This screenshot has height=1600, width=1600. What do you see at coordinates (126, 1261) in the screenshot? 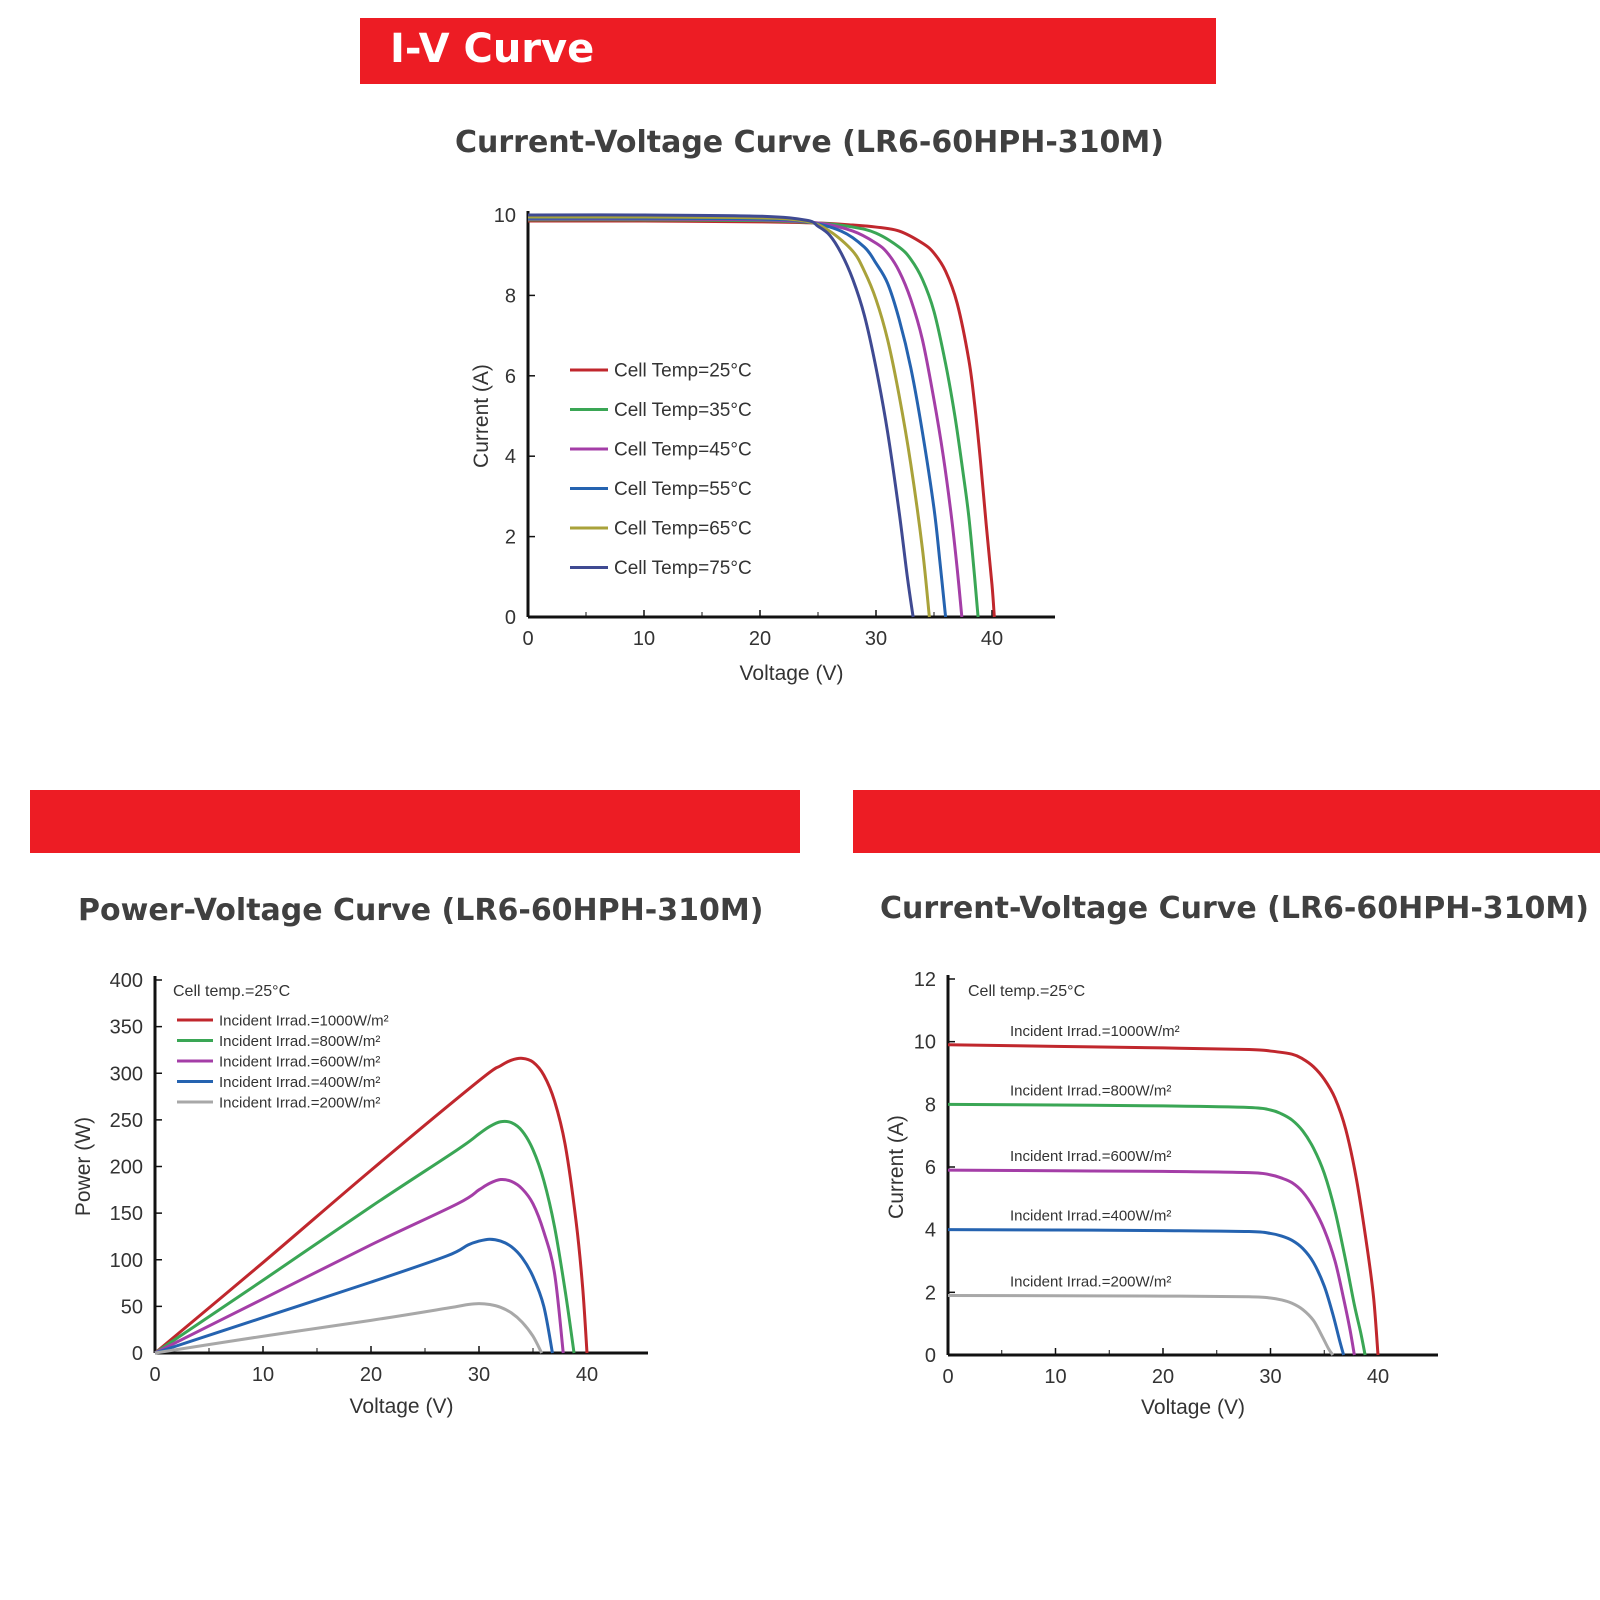
I see `y-tick-label: 100` at bounding box center [126, 1261].